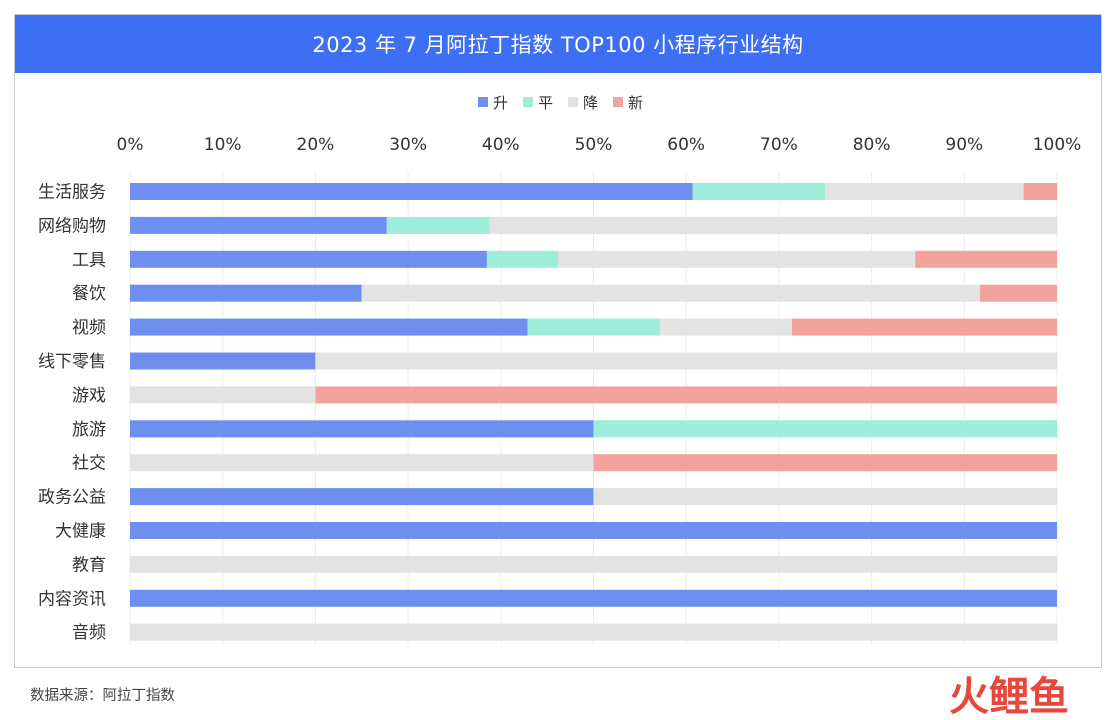 The image size is (1120, 720). What do you see at coordinates (1057, 145) in the screenshot?
I see `x-tick-label-10: 100%` at bounding box center [1057, 145].